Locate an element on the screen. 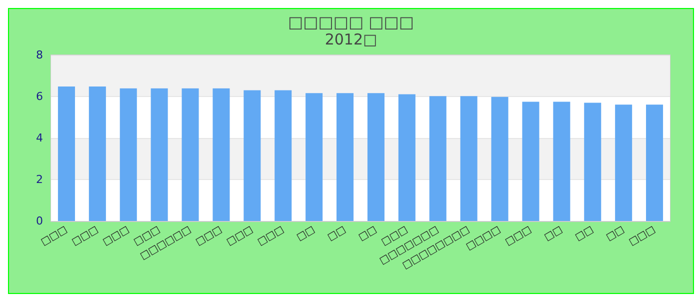 The width and height of the screenshot is (700, 300). y-tick-label: 2 is located at coordinates (39, 179).